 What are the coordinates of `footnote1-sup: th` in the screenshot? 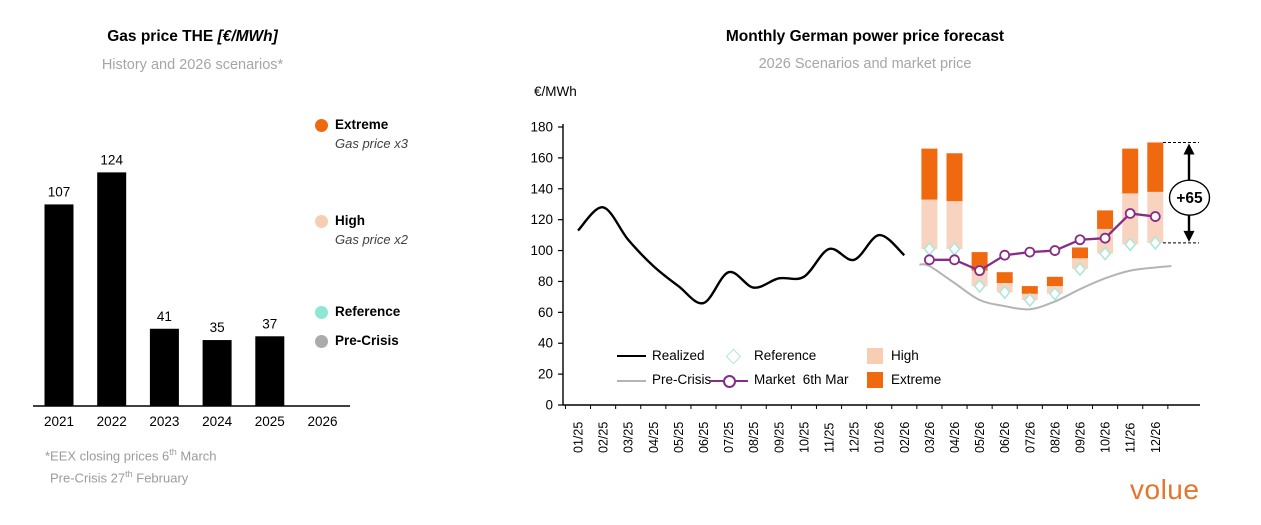 It's located at (173, 452).